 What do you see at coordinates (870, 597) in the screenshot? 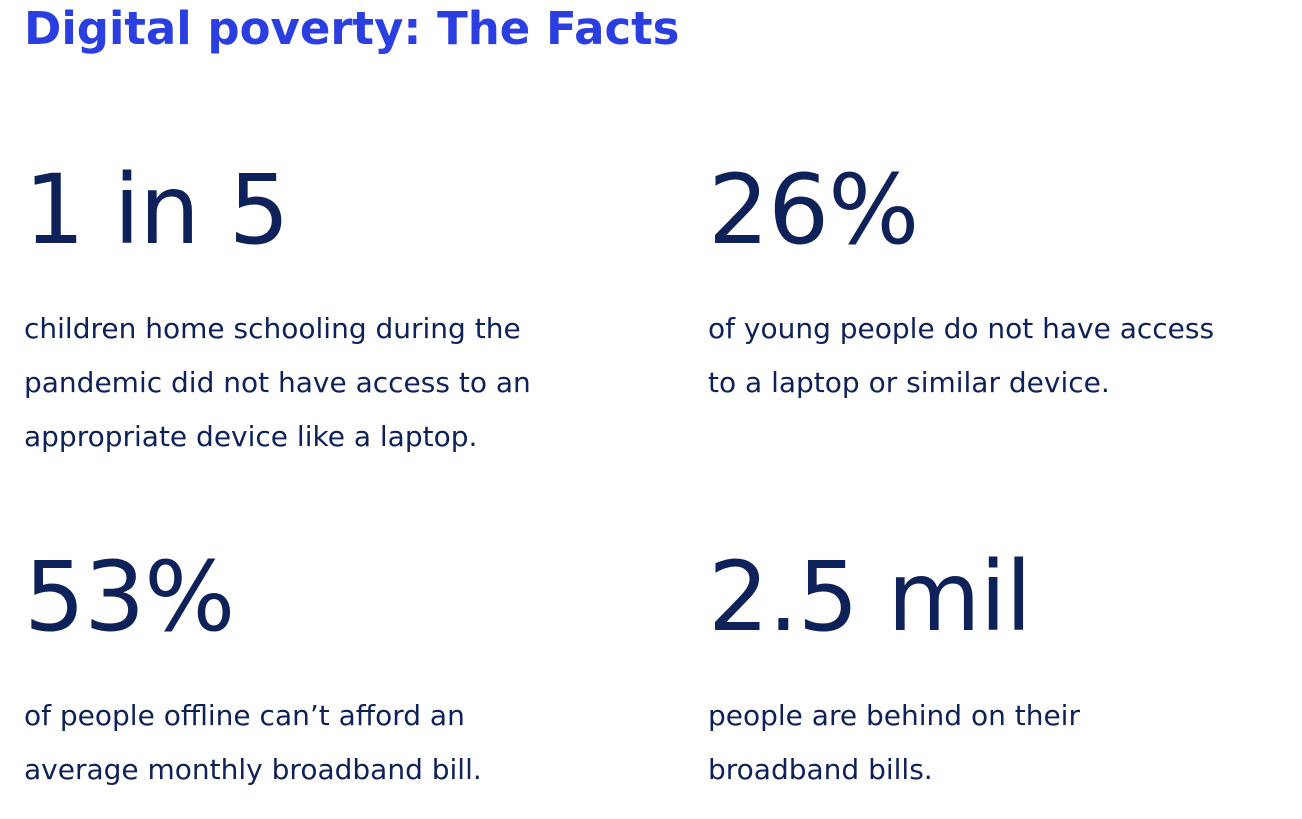
I see `fact-stat: 2.5 mil` at bounding box center [870, 597].